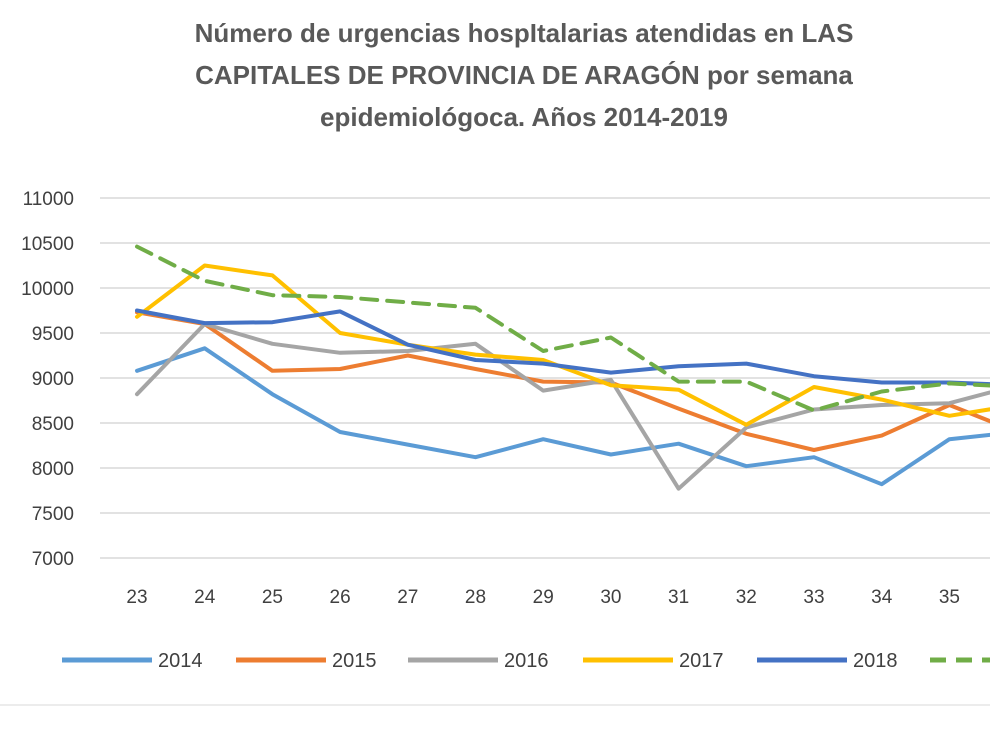  Describe the element at coordinates (475, 597) in the screenshot. I see `x-tick-label: 28` at that location.